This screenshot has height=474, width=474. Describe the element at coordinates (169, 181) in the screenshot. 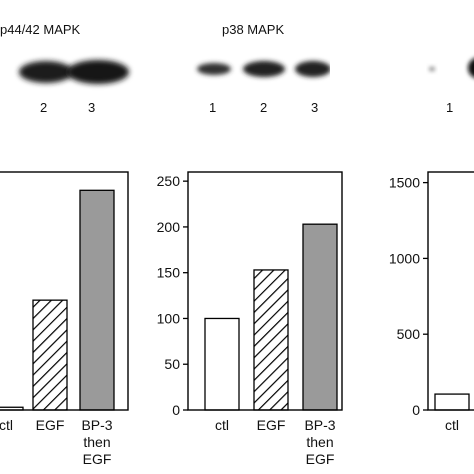

I see `y-tick-label: 250` at that location.